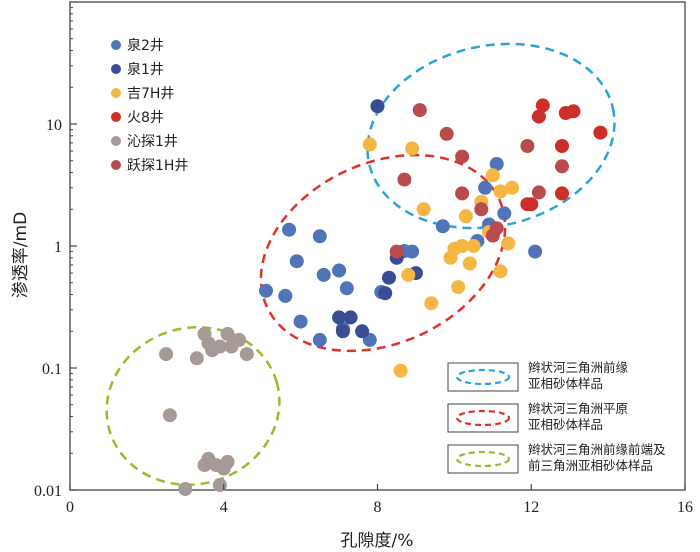 The image size is (700, 552). What do you see at coordinates (483, 418) in the screenshot?
I see `annotation-plain-swatch` at bounding box center [483, 418].